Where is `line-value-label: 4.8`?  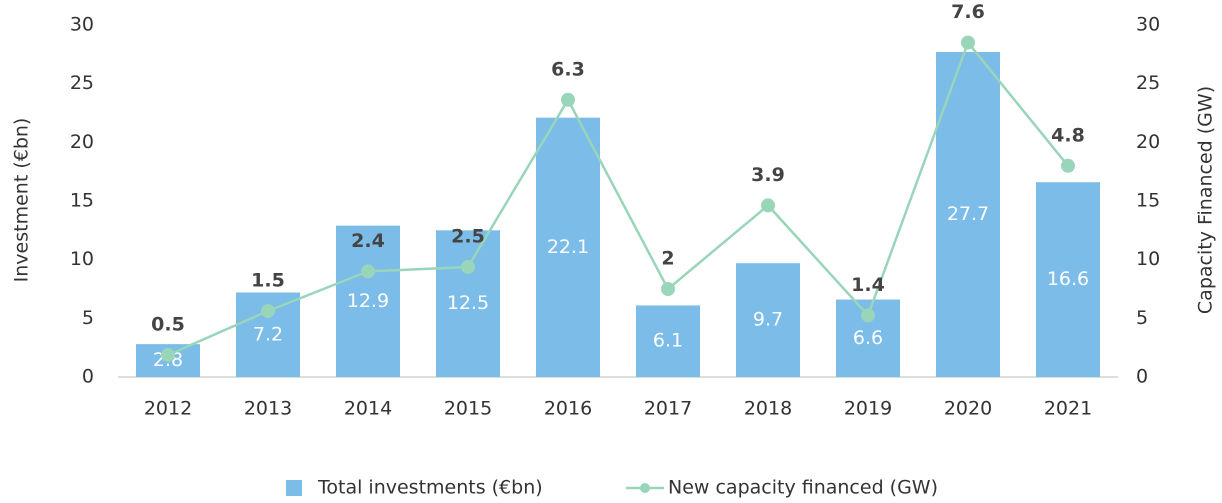 line-value-label: 4.8 is located at coordinates (1068, 135).